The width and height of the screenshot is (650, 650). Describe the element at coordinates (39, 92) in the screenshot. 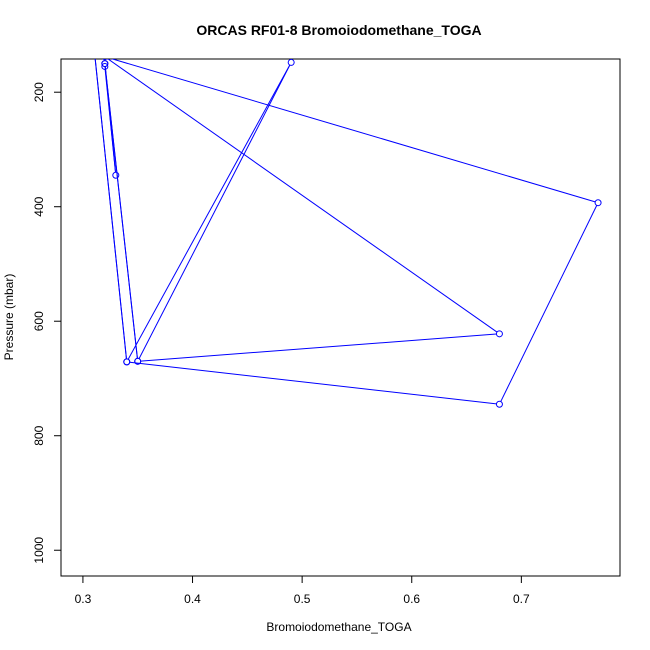

I see `y-tick-label: 200` at that location.